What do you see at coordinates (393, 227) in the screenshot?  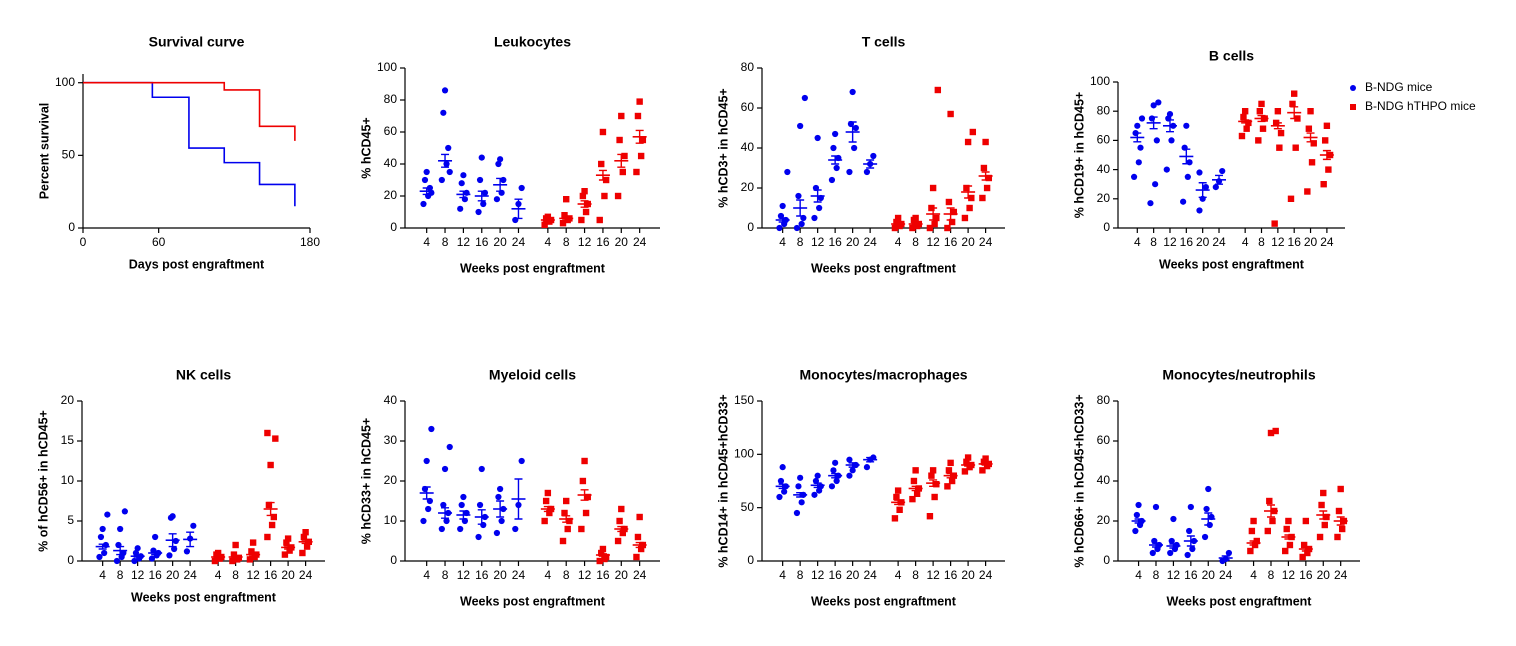 I see `y-tick-label: 0` at bounding box center [393, 227].